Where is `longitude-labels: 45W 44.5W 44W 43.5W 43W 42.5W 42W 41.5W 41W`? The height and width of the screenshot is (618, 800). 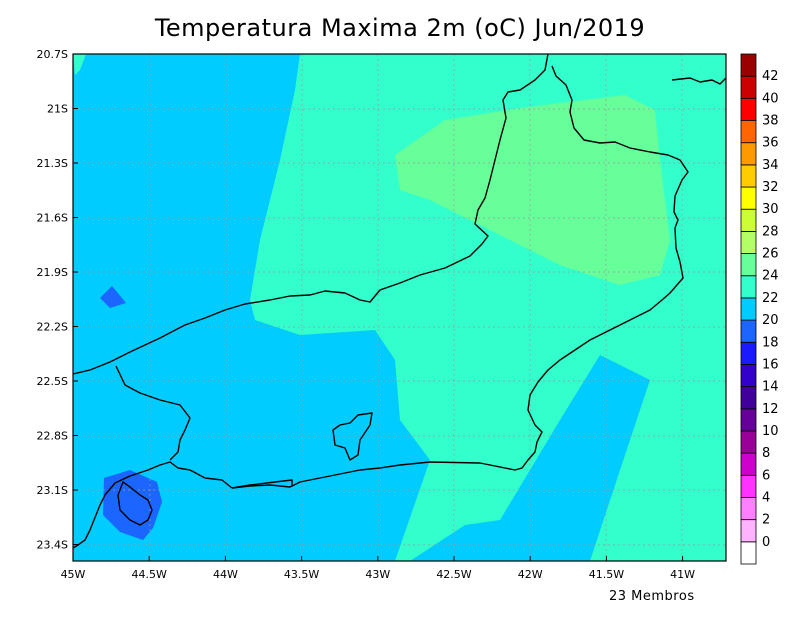 longitude-labels: 45W 44.5W 44W 43.5W 43W 42.5W 42W 41.5W 41W is located at coordinates (378, 574).